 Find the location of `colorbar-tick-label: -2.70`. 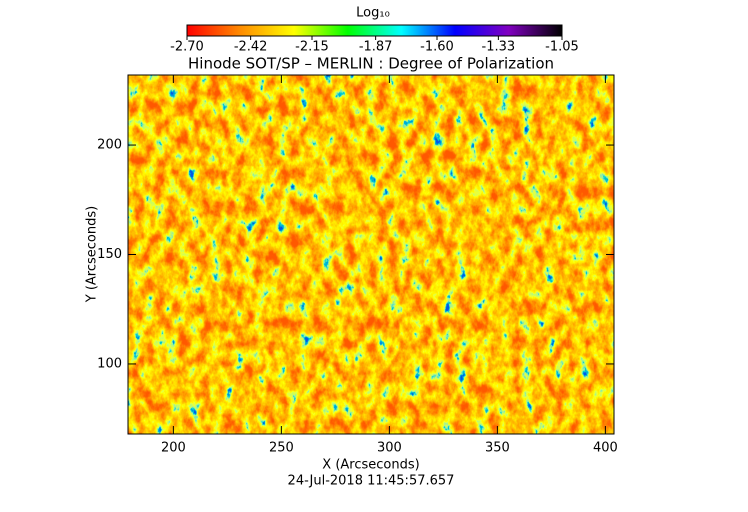

colorbar-tick-label: -2.70 is located at coordinates (187, 47).